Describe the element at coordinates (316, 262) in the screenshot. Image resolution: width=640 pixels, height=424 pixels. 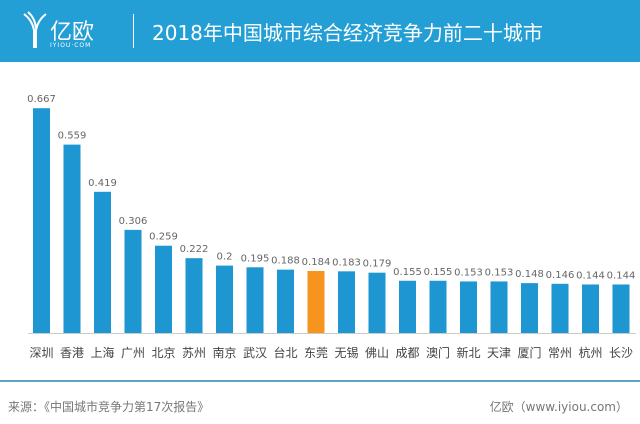
I see `data-label: 0.184` at that location.